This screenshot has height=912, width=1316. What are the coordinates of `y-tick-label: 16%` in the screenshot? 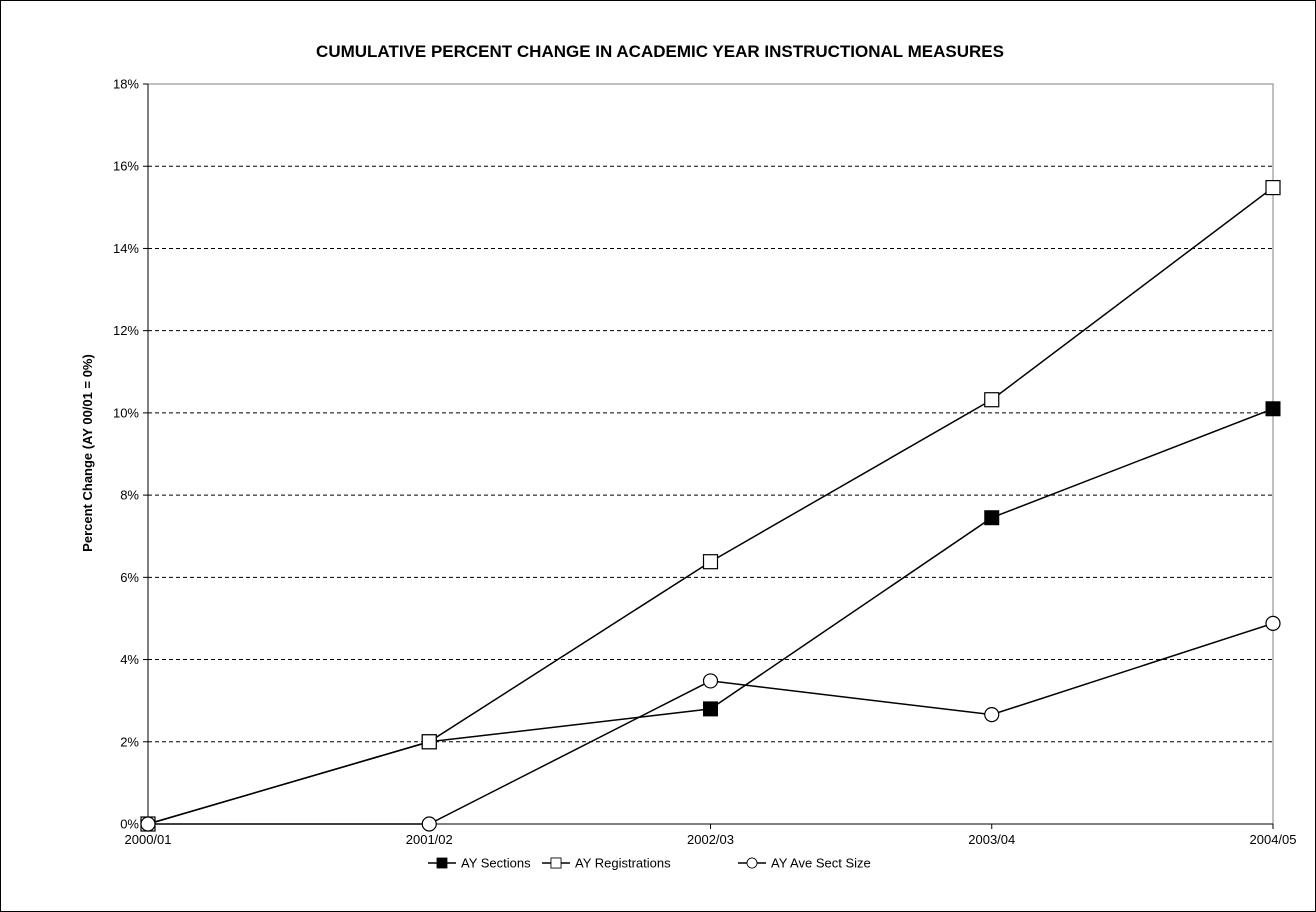 It's located at (126, 166).